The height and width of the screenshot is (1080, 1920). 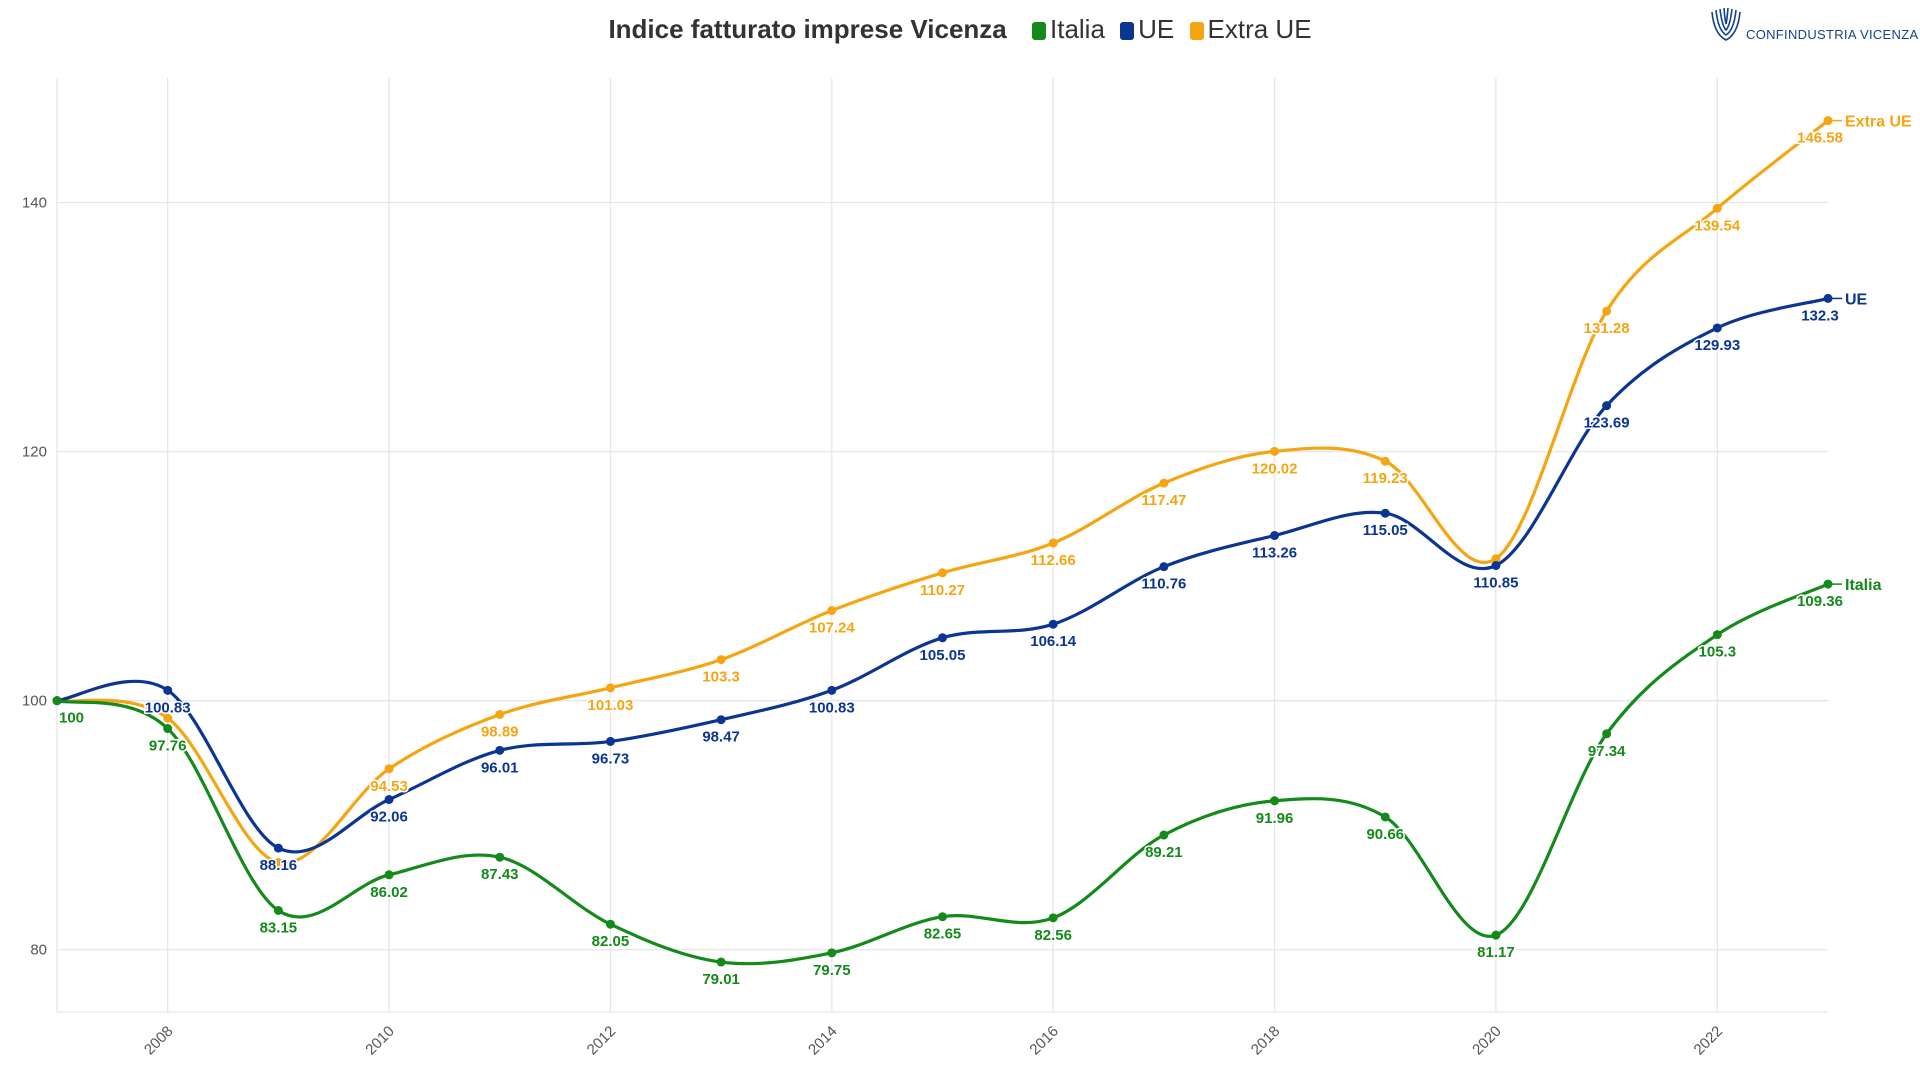 What do you see at coordinates (279, 928) in the screenshot?
I see `data-label-italia: 83.15` at bounding box center [279, 928].